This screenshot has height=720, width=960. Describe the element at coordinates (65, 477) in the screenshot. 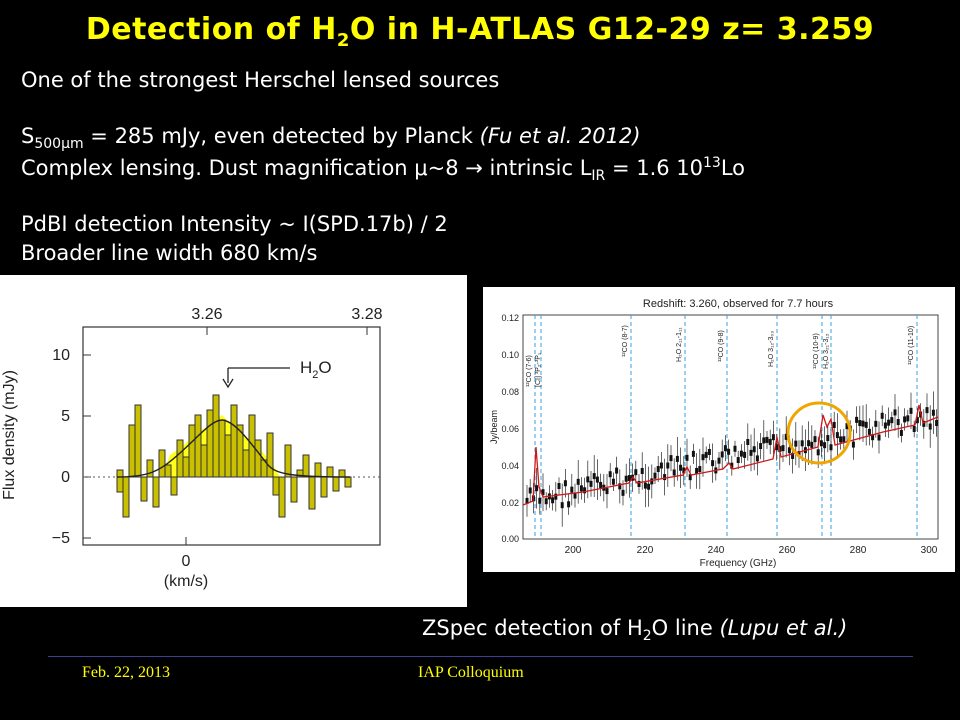

I see `y-tick-label: 0` at that location.